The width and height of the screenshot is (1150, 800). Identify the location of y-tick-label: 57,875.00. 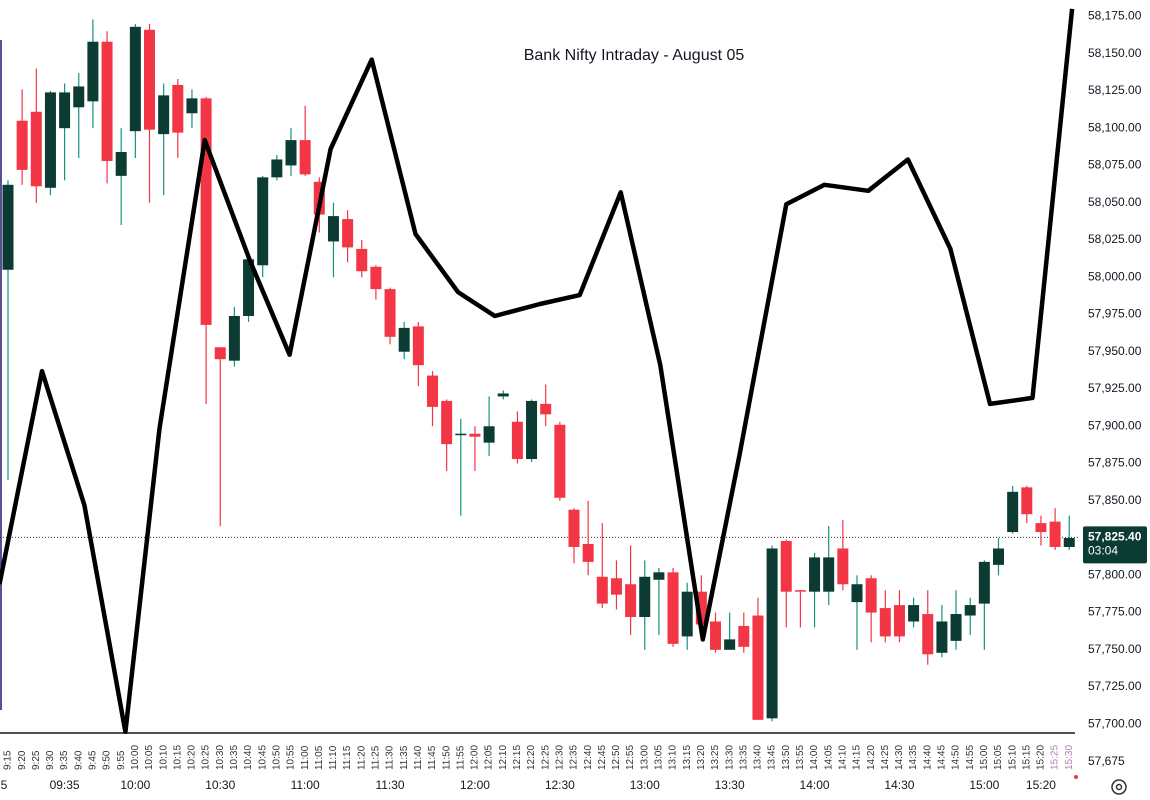
(1115, 463).